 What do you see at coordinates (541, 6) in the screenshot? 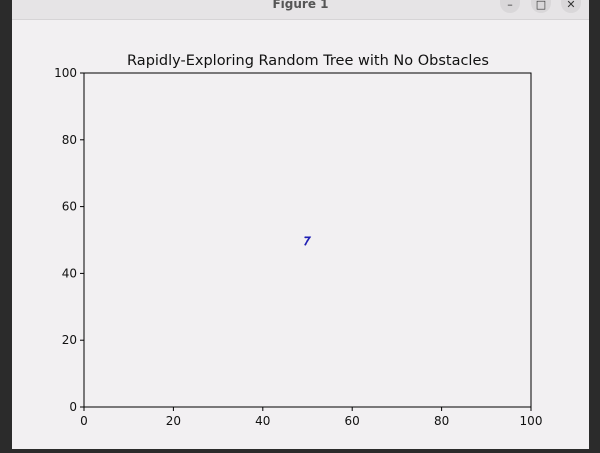
I see `maximize-button: □` at bounding box center [541, 6].